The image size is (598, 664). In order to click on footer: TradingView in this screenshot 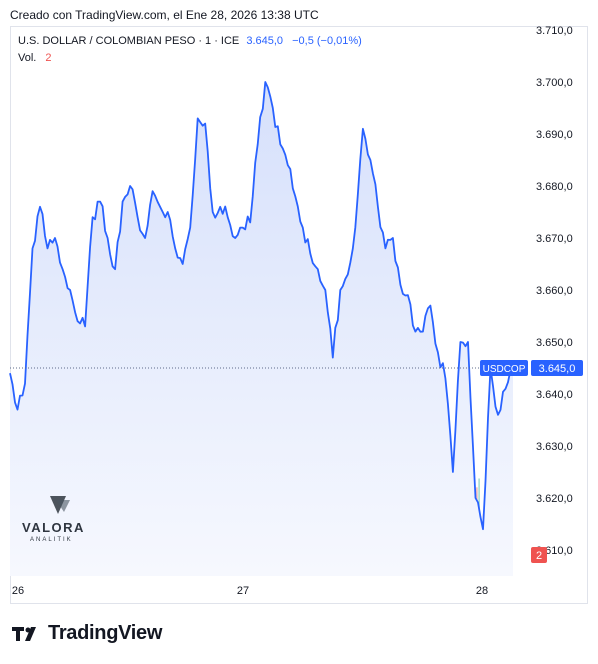, I will do `click(87, 633)`.